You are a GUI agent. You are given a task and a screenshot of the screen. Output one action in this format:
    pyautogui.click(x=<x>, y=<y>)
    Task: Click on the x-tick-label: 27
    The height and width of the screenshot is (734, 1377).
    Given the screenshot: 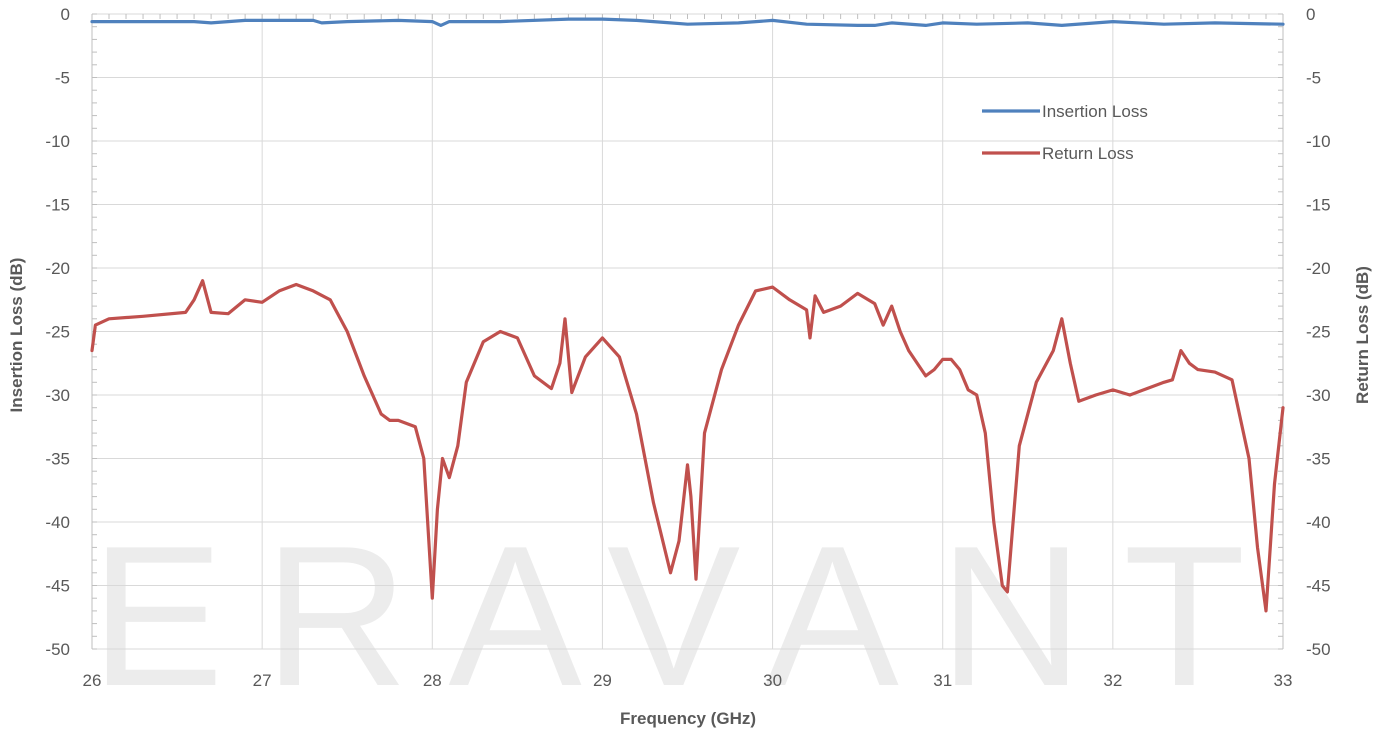 What is the action you would take?
    pyautogui.click(x=262, y=680)
    